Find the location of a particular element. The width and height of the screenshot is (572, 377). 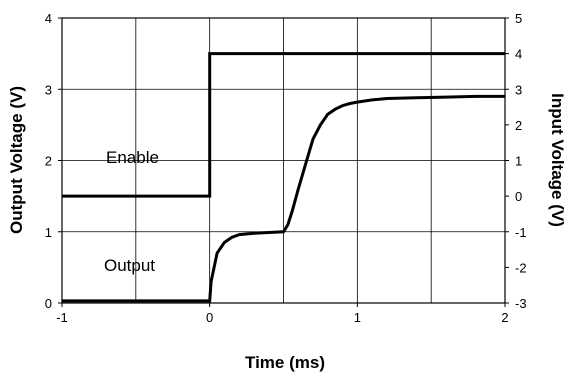

x-tick-label: 2 is located at coordinates (504, 317).